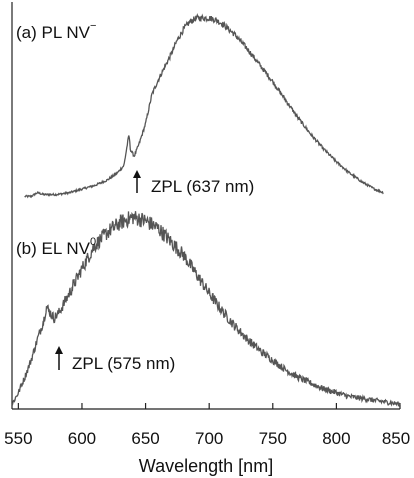  I want to click on zpl-a-arrow-head, so click(137, 174).